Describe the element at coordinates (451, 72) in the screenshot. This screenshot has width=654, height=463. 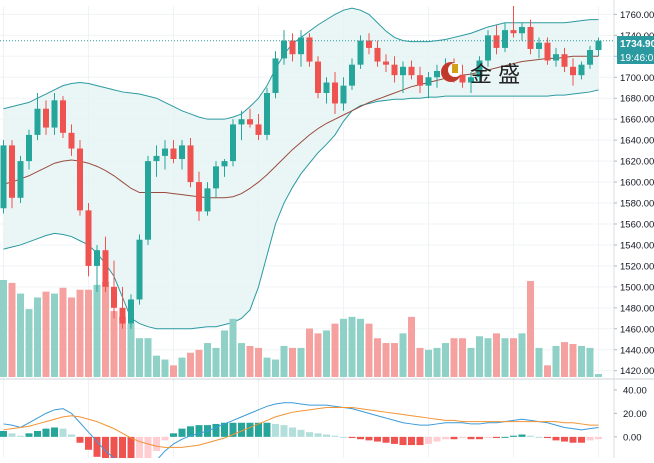
I see `jinsheng-logo-icon` at that location.